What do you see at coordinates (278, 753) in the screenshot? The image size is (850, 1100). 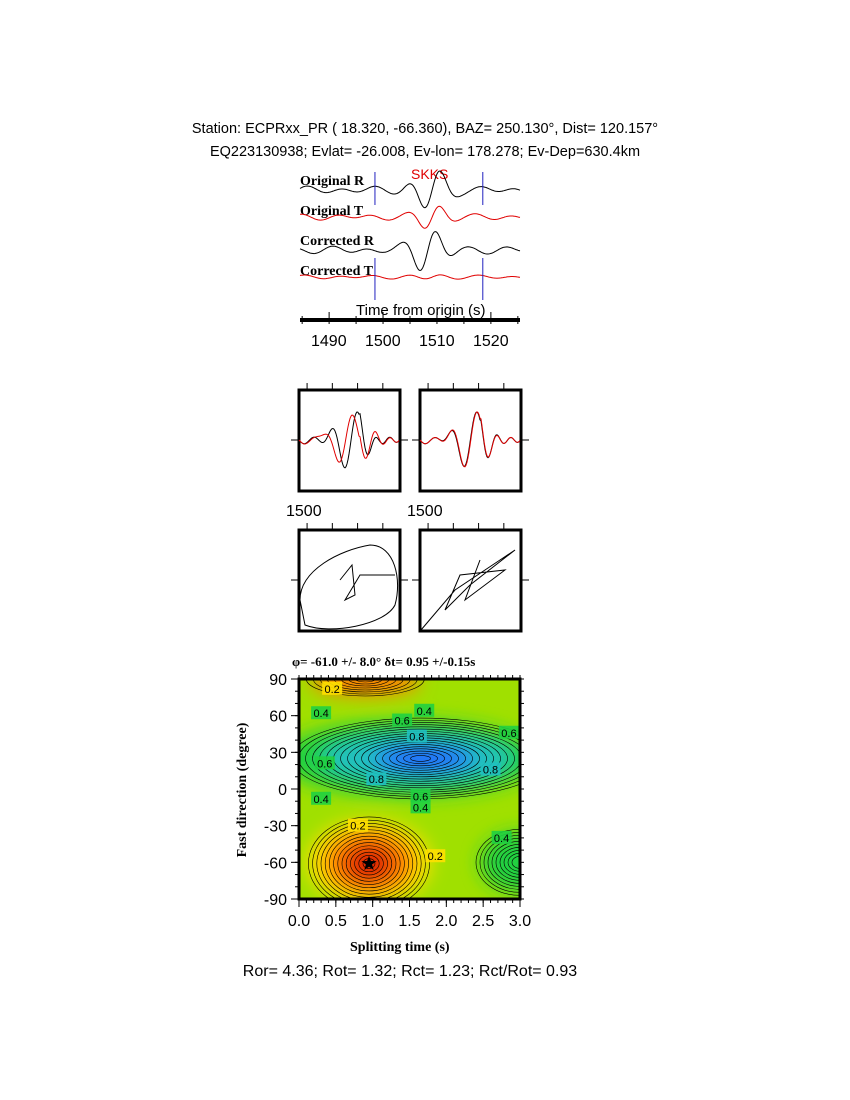 I see `y-tick-label: 30` at bounding box center [278, 753].